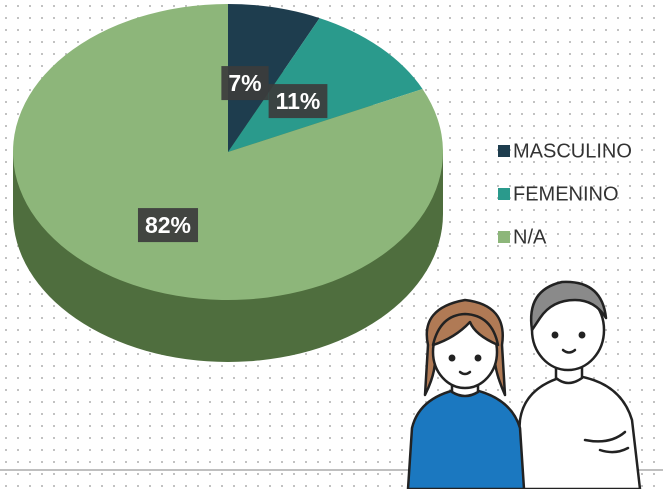 The image size is (663, 489). I want to click on legend-label: N/A, so click(530, 237).